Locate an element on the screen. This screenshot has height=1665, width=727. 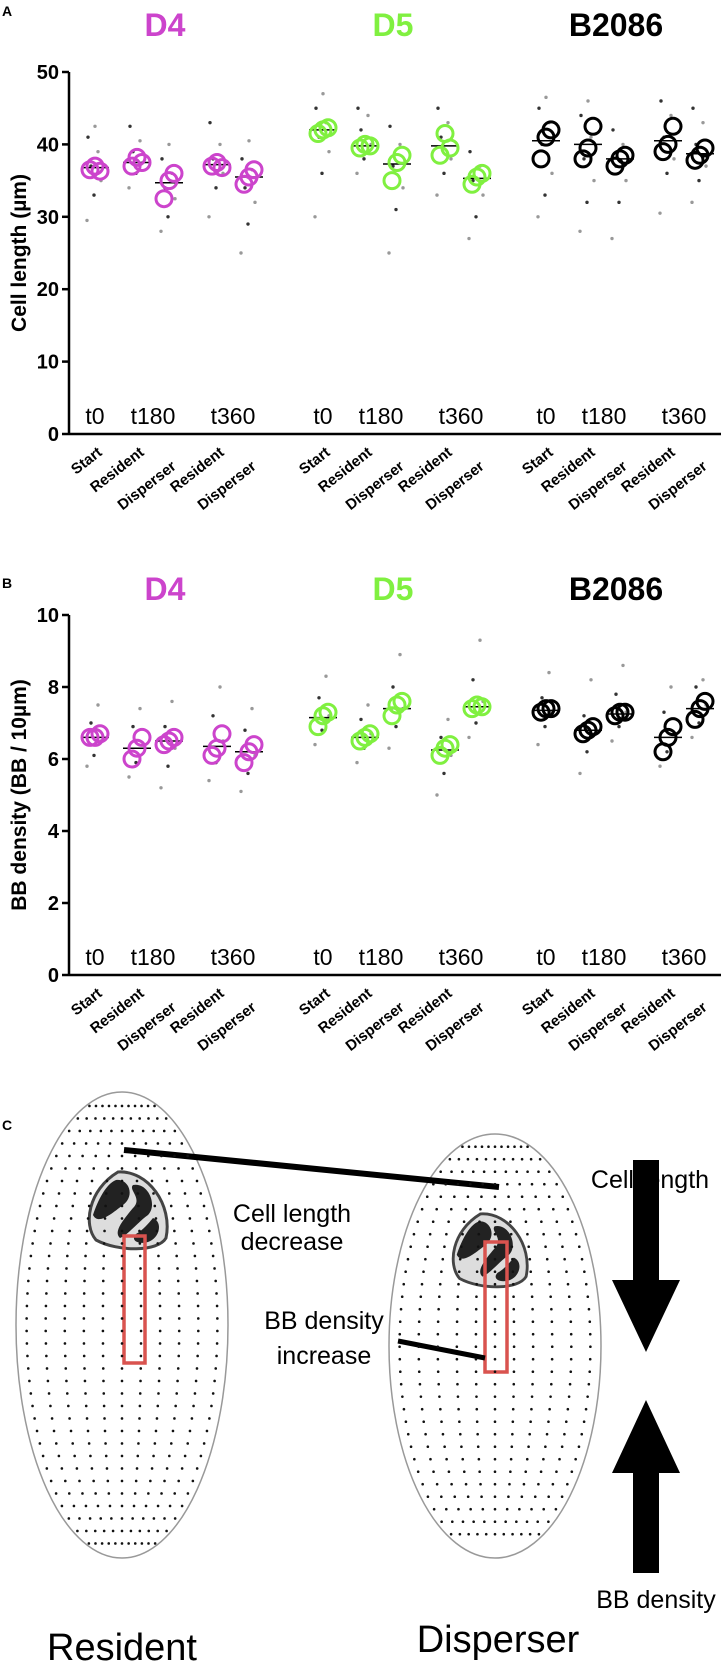
panel-label: B is located at coordinates (7, 583).